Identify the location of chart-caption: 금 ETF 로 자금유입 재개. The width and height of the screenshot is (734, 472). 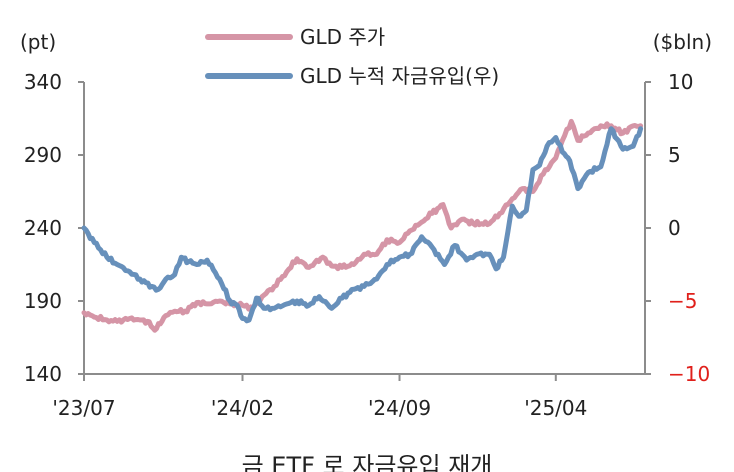
(367, 462).